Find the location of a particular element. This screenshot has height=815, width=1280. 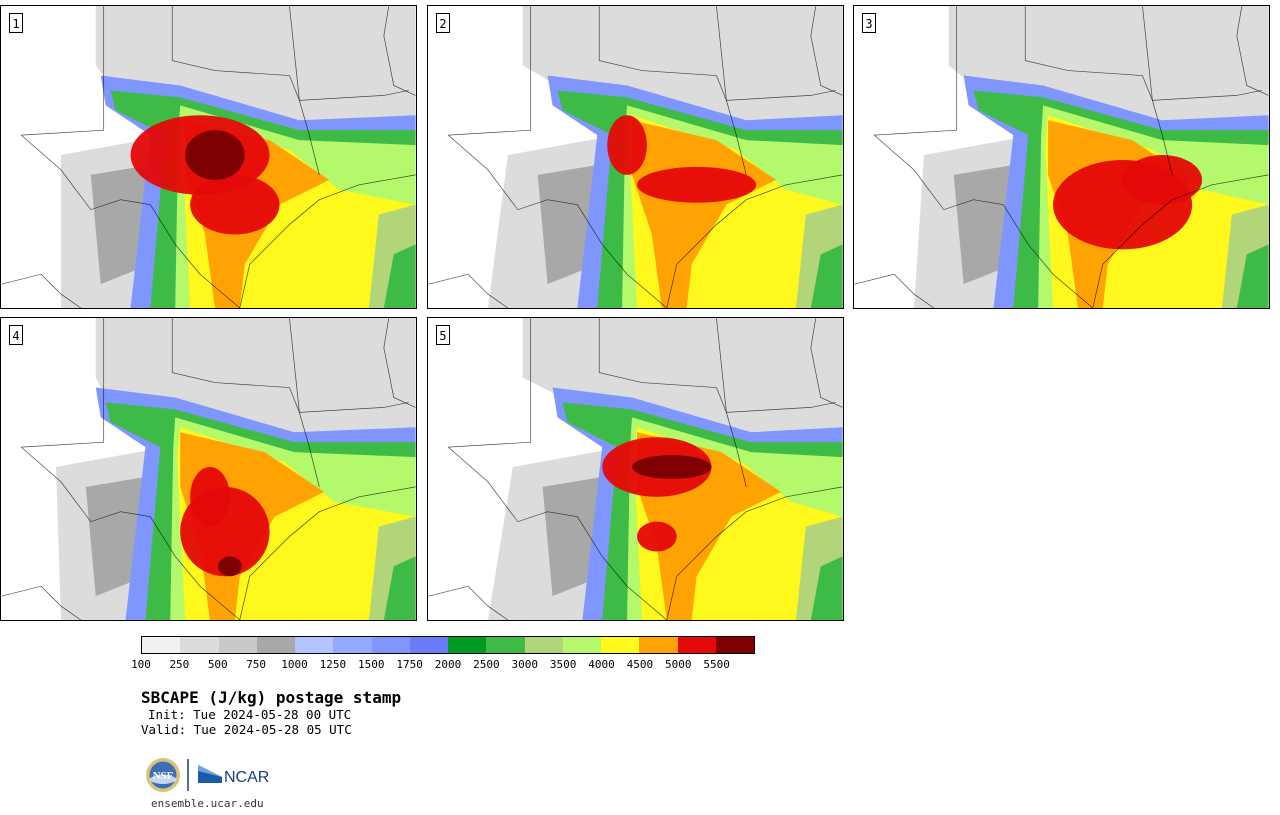

colorbar is located at coordinates (448, 645).